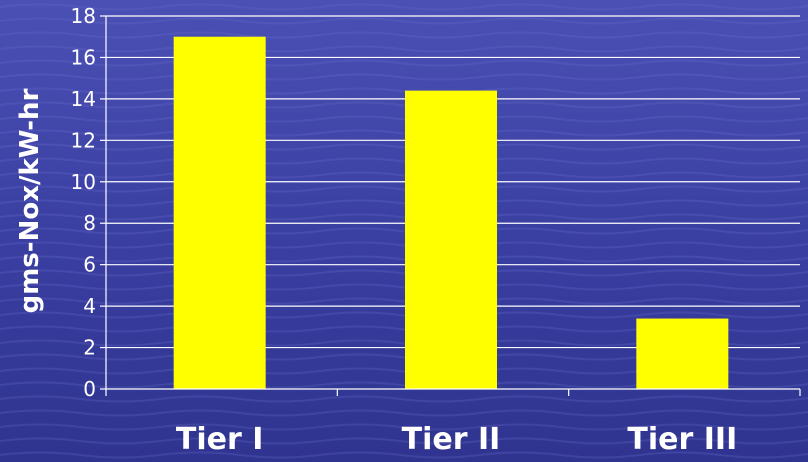  Describe the element at coordinates (83, 182) in the screenshot. I see `y-tick-label: 10` at that location.